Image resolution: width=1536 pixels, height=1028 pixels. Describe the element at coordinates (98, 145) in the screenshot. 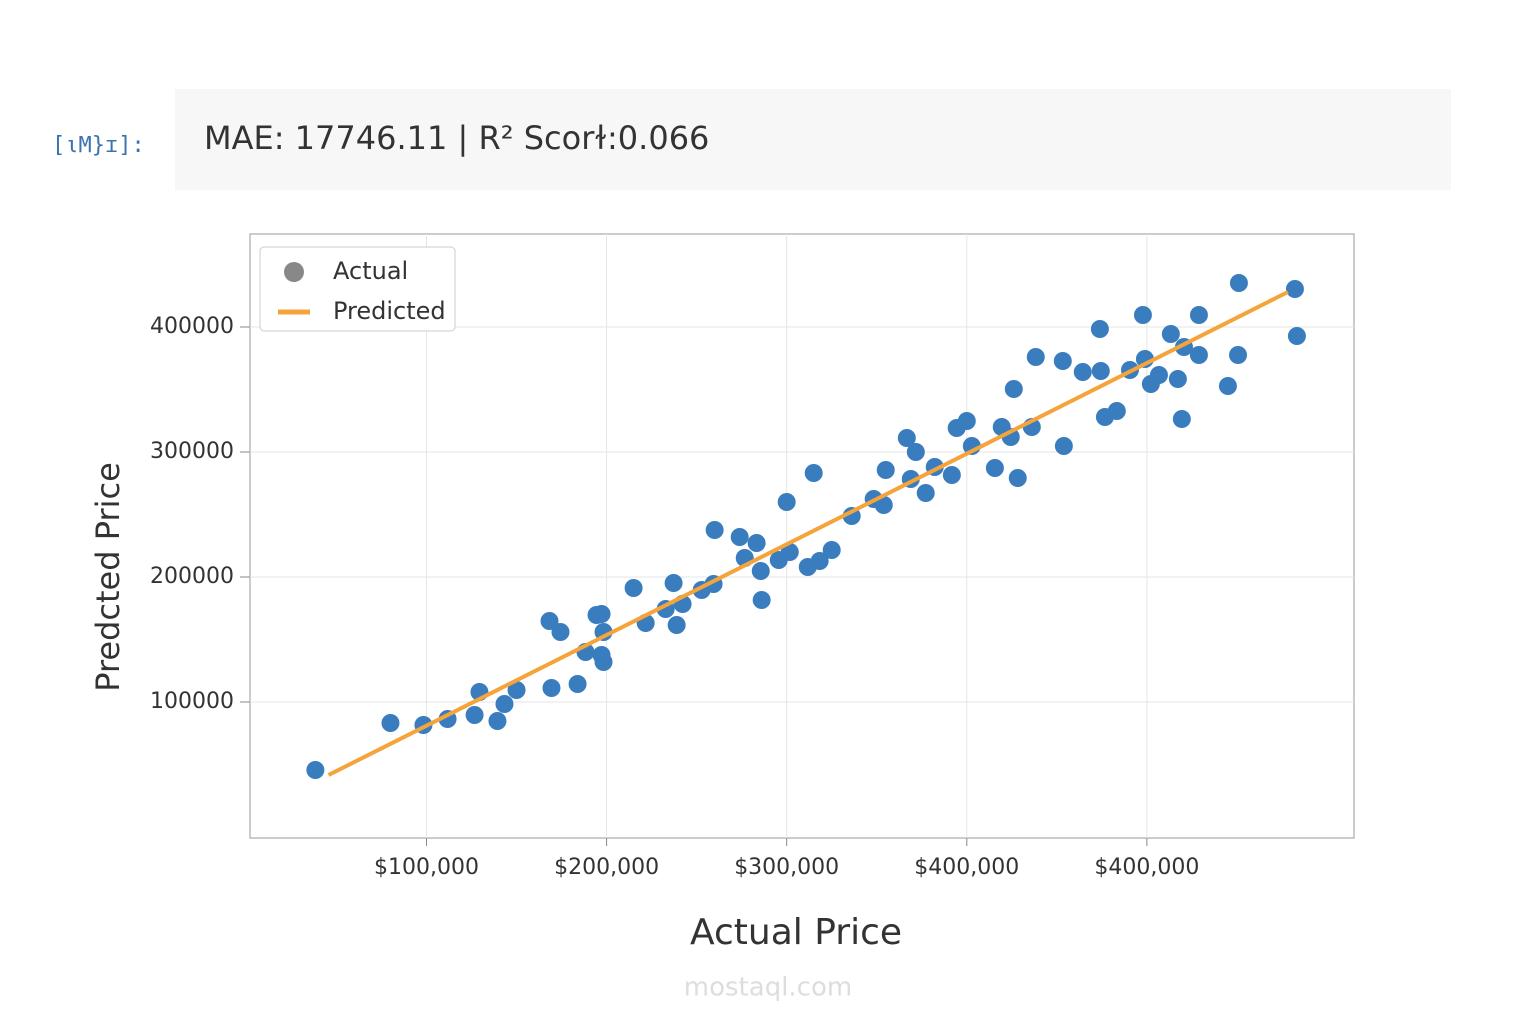

I see `cell-prompt: [ιΜ}ɪ]:` at that location.